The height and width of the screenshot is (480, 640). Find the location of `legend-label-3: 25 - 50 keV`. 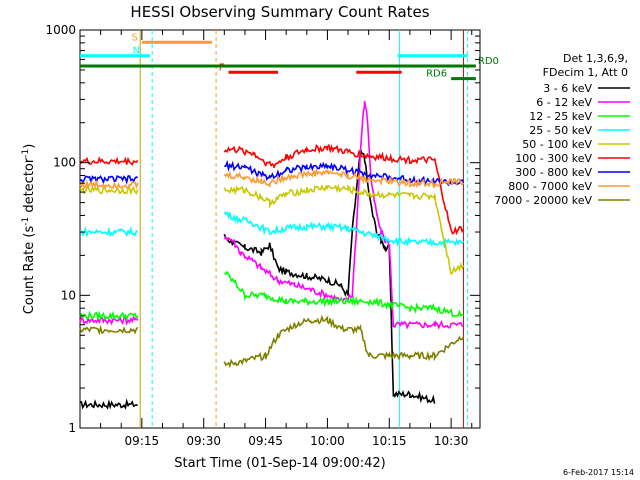

legend-label-3: 25 - 50 keV is located at coordinates (560, 130).